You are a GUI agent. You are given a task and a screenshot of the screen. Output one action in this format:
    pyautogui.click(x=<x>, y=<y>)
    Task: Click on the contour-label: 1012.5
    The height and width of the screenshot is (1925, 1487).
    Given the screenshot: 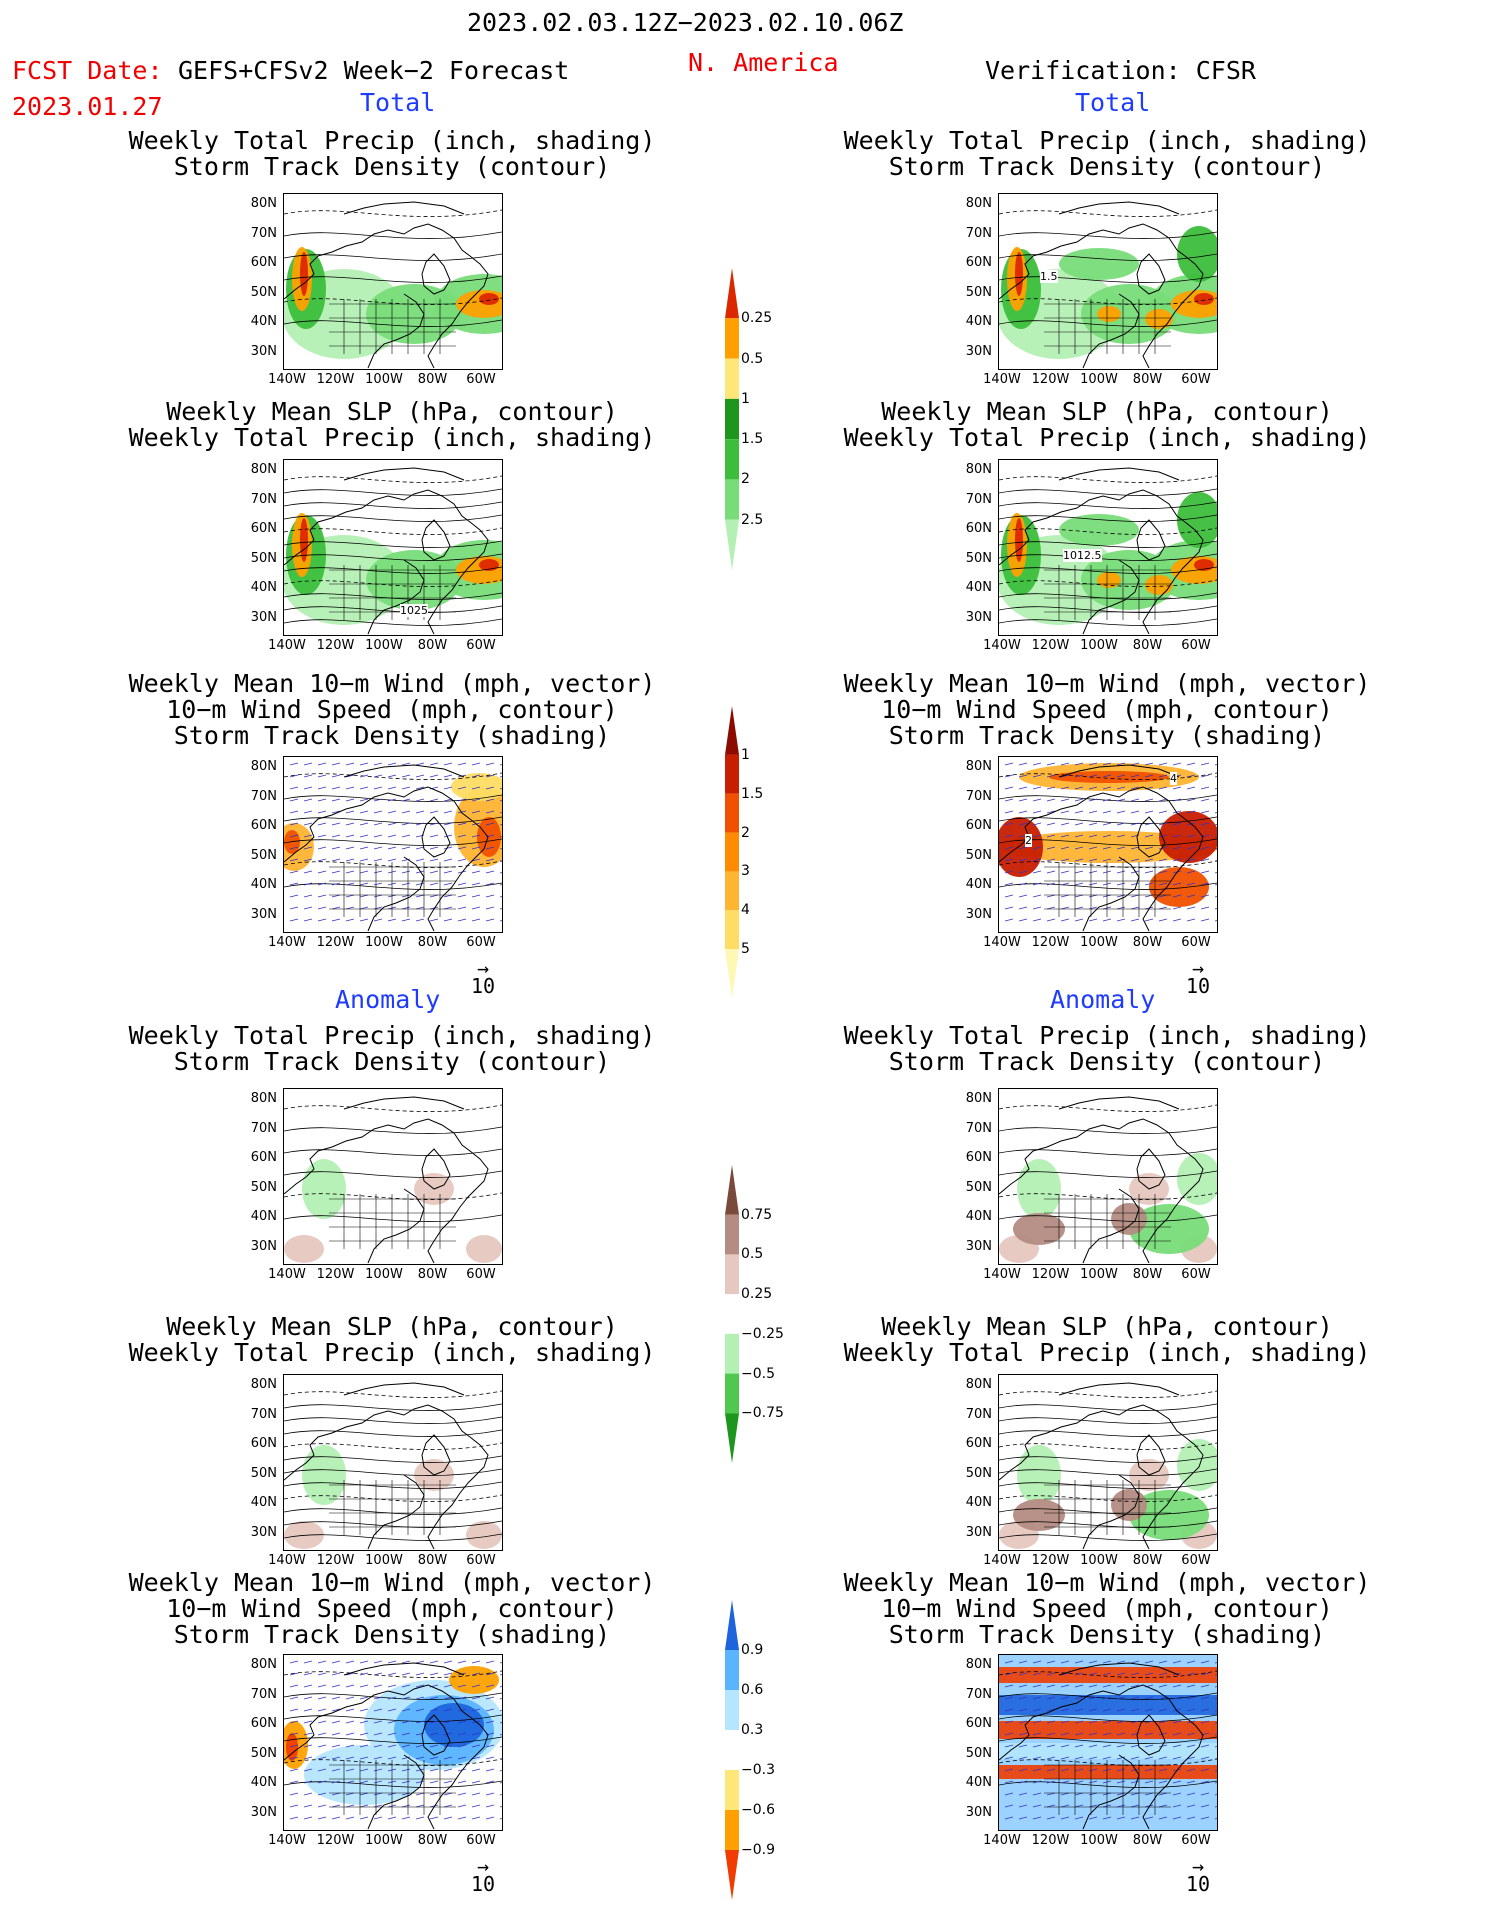 What is the action you would take?
    pyautogui.click(x=1082, y=555)
    